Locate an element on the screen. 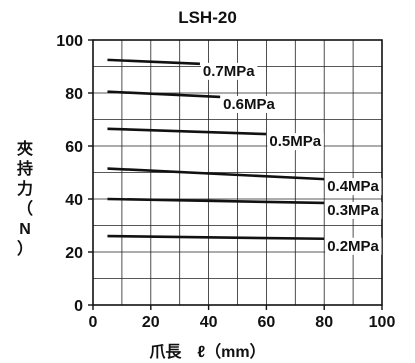 This screenshot has height=363, width=415. y-tick-label: 80 is located at coordinates (74, 94).